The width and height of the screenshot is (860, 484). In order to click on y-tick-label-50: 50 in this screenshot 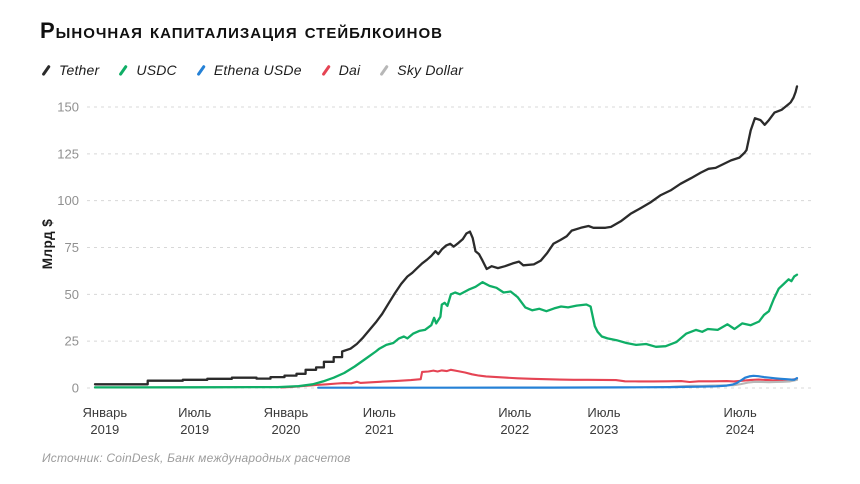, I will do `click(72, 294)`.